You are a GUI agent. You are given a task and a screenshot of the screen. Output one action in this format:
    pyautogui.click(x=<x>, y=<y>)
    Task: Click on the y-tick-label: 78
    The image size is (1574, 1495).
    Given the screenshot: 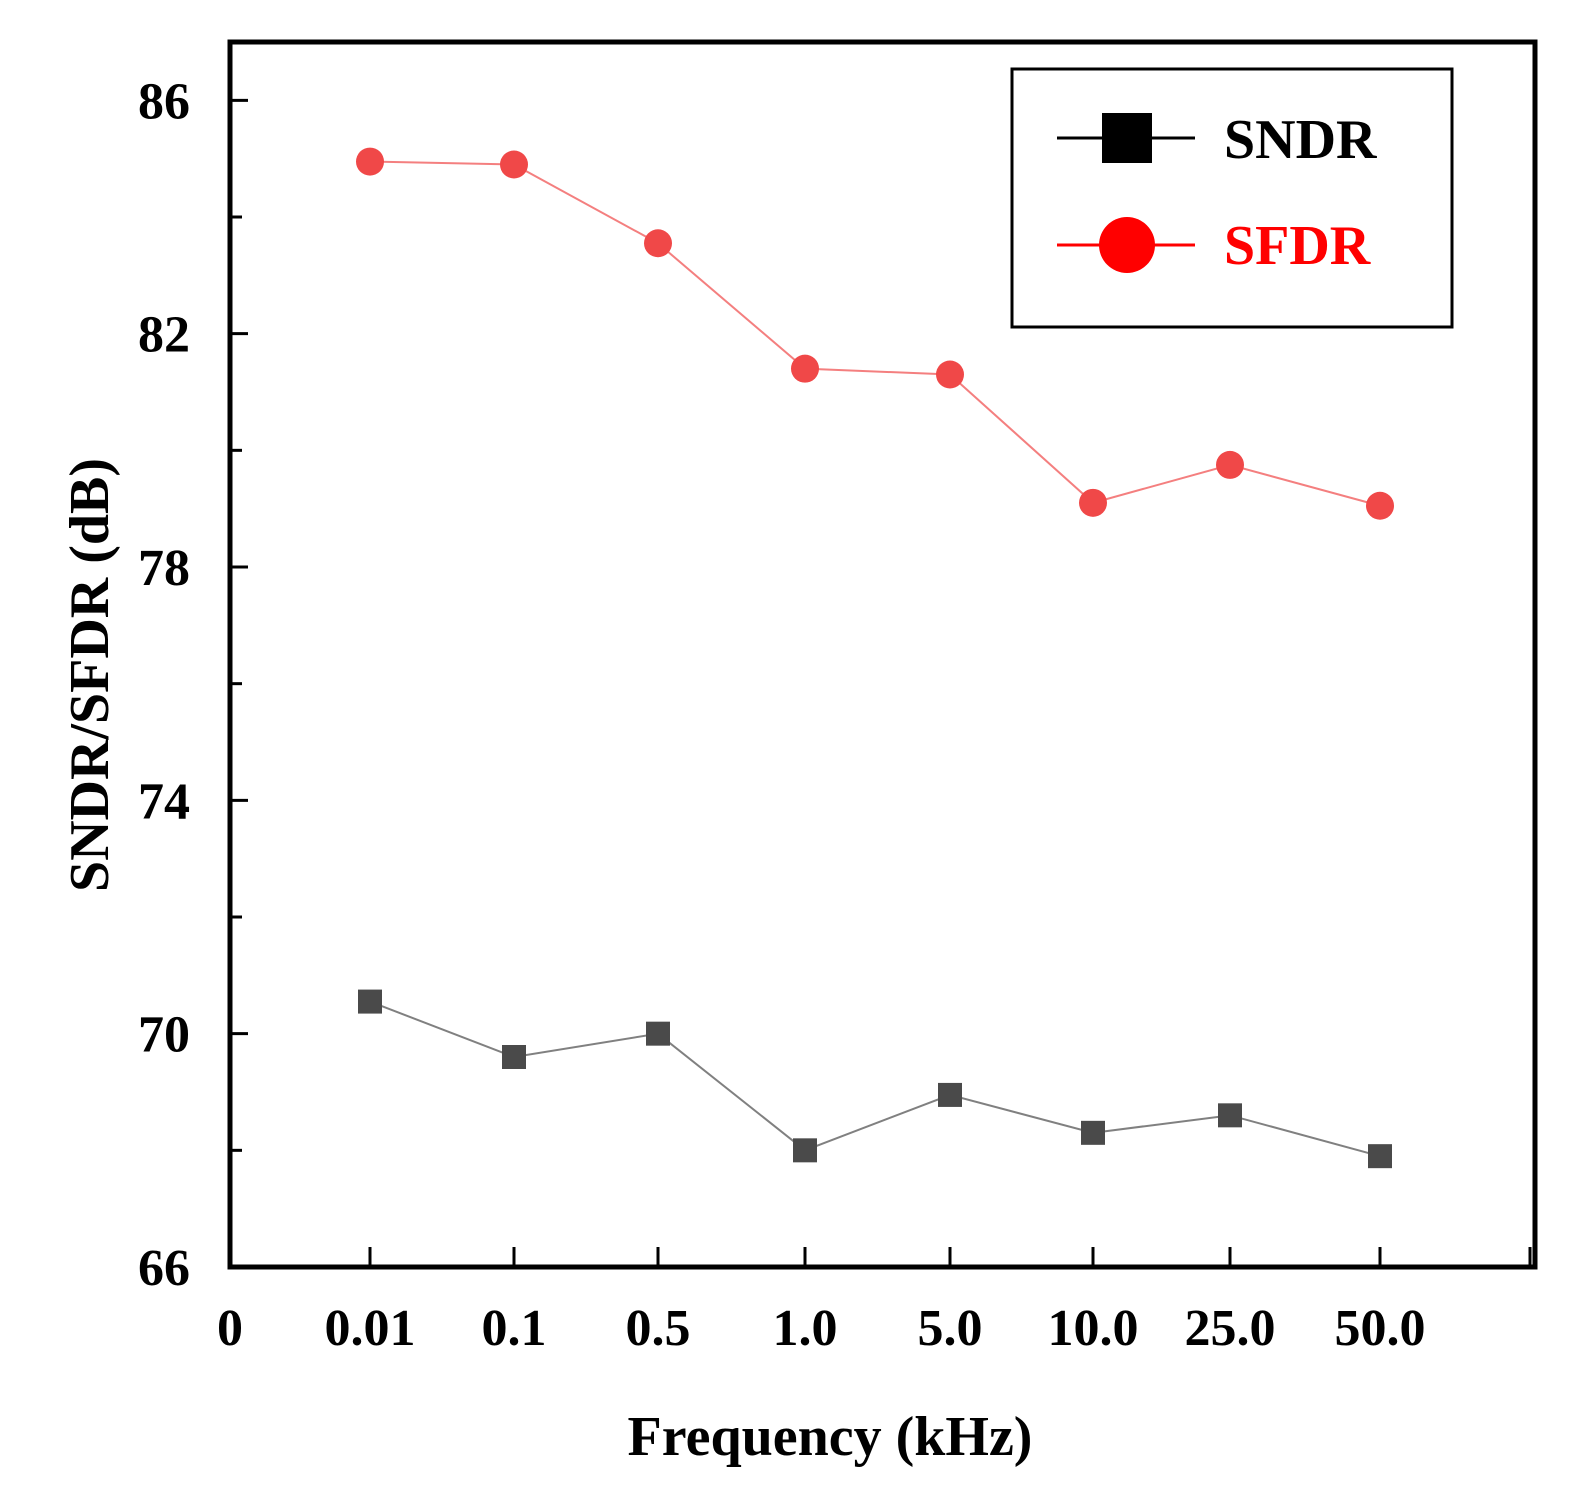 What is the action you would take?
    pyautogui.click(x=164, y=568)
    